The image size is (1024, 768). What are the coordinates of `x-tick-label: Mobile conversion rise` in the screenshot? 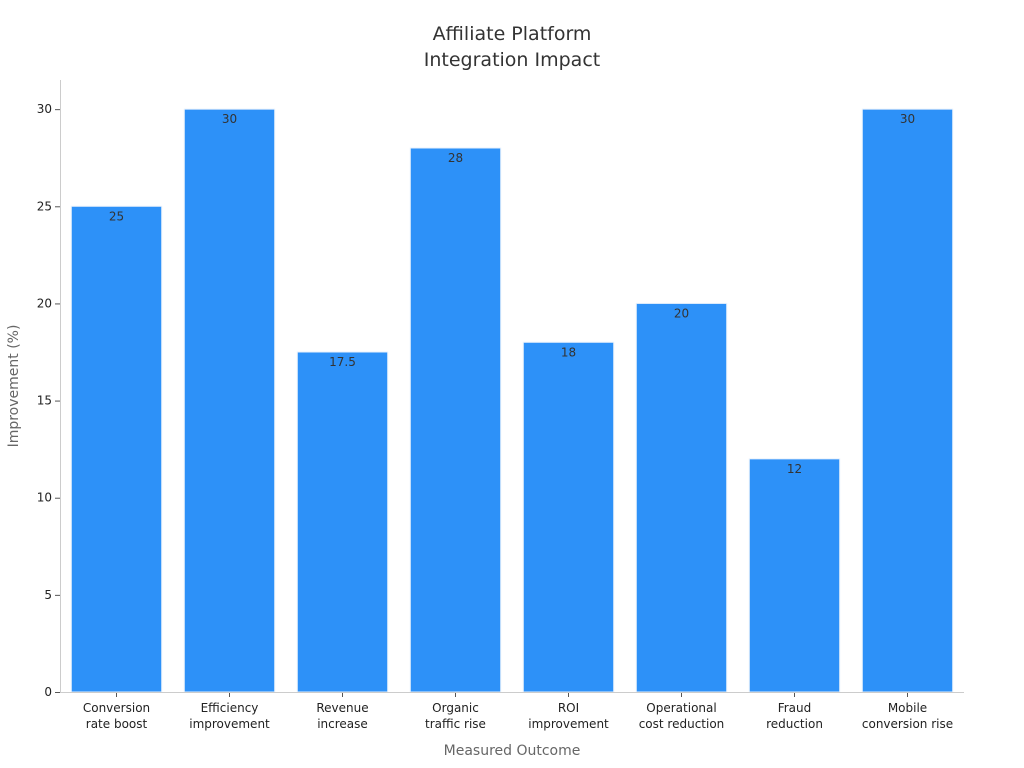 It's located at (907, 716).